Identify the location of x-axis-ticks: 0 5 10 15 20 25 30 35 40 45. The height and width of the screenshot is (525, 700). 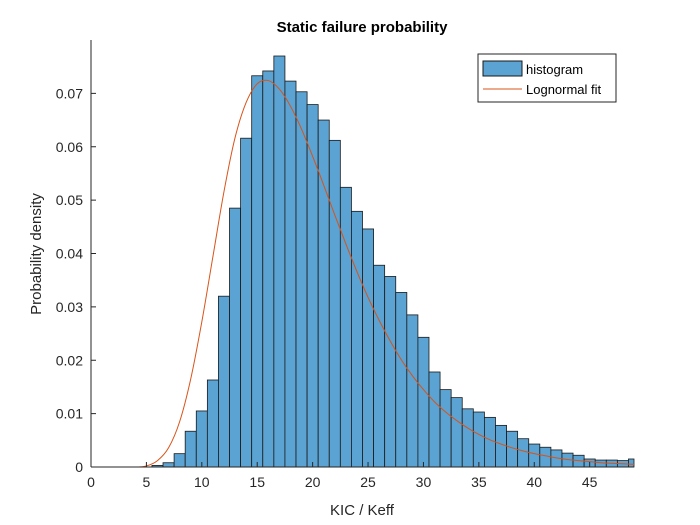
(342, 476).